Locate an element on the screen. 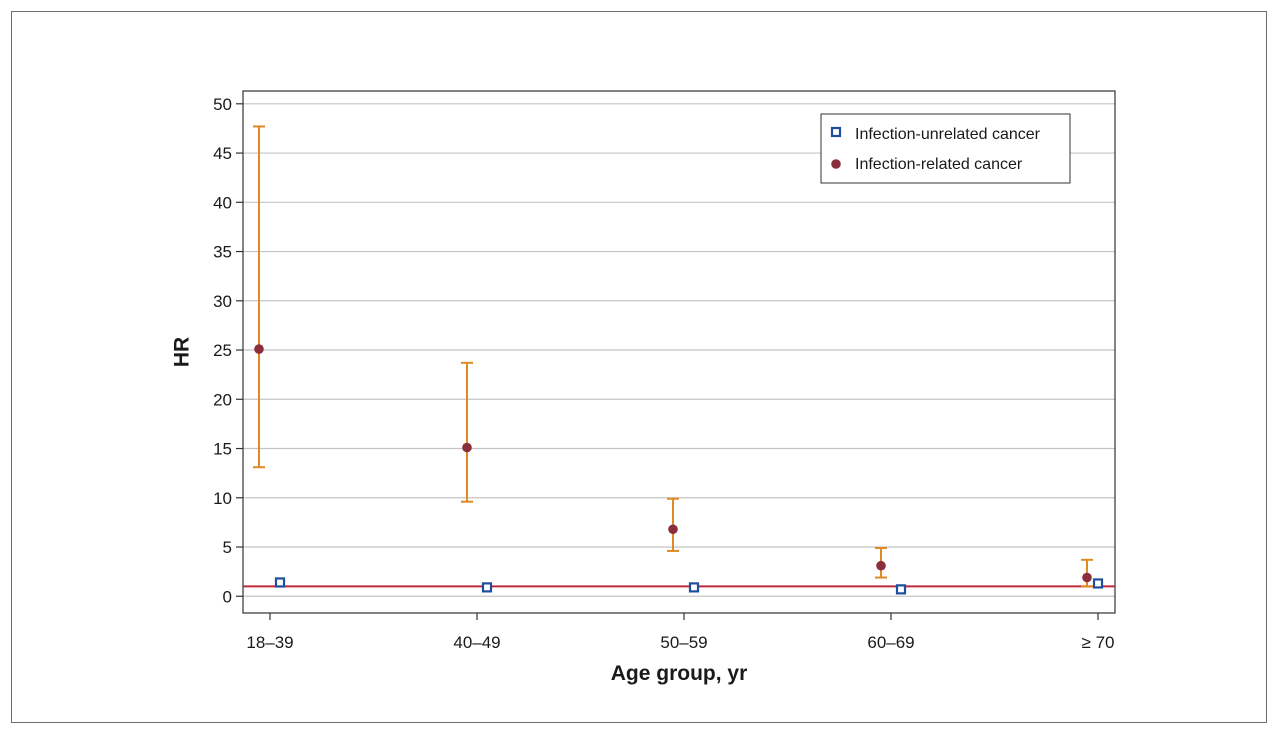 The image size is (1280, 736). x-tick-label: 18–39 is located at coordinates (269, 642).